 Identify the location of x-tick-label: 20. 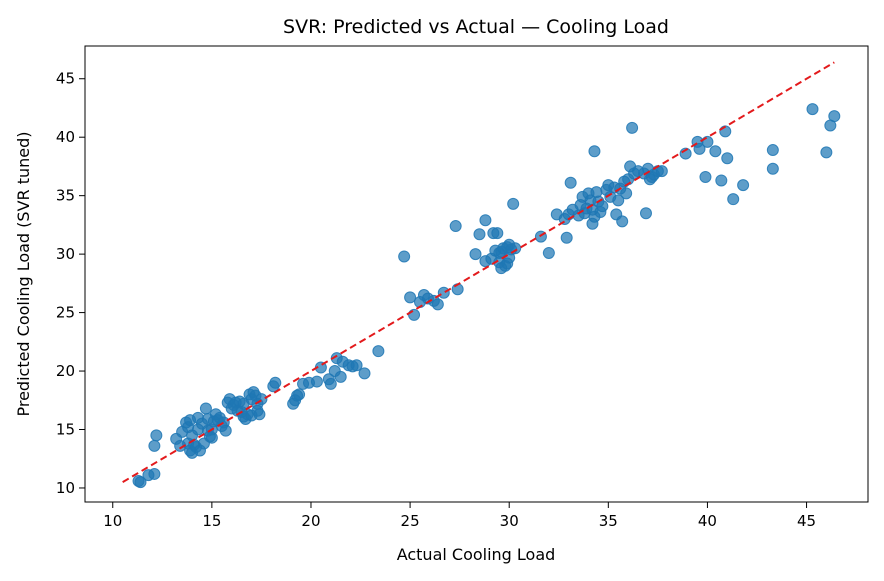
(310, 521).